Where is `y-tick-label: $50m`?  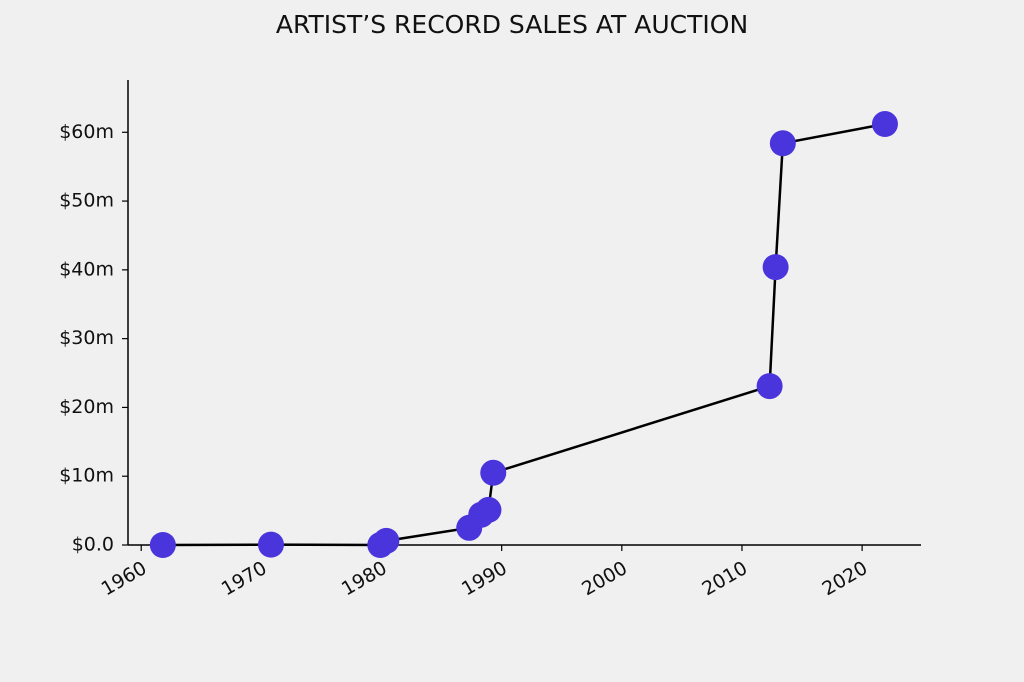
y-tick-label: $50m is located at coordinates (86, 201).